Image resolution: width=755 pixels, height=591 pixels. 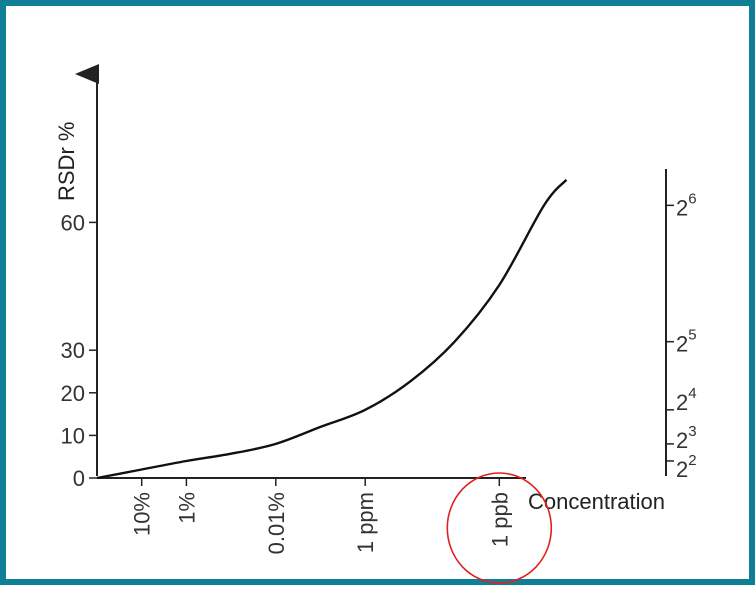 I want to click on highlight-circle, so click(x=499, y=528).